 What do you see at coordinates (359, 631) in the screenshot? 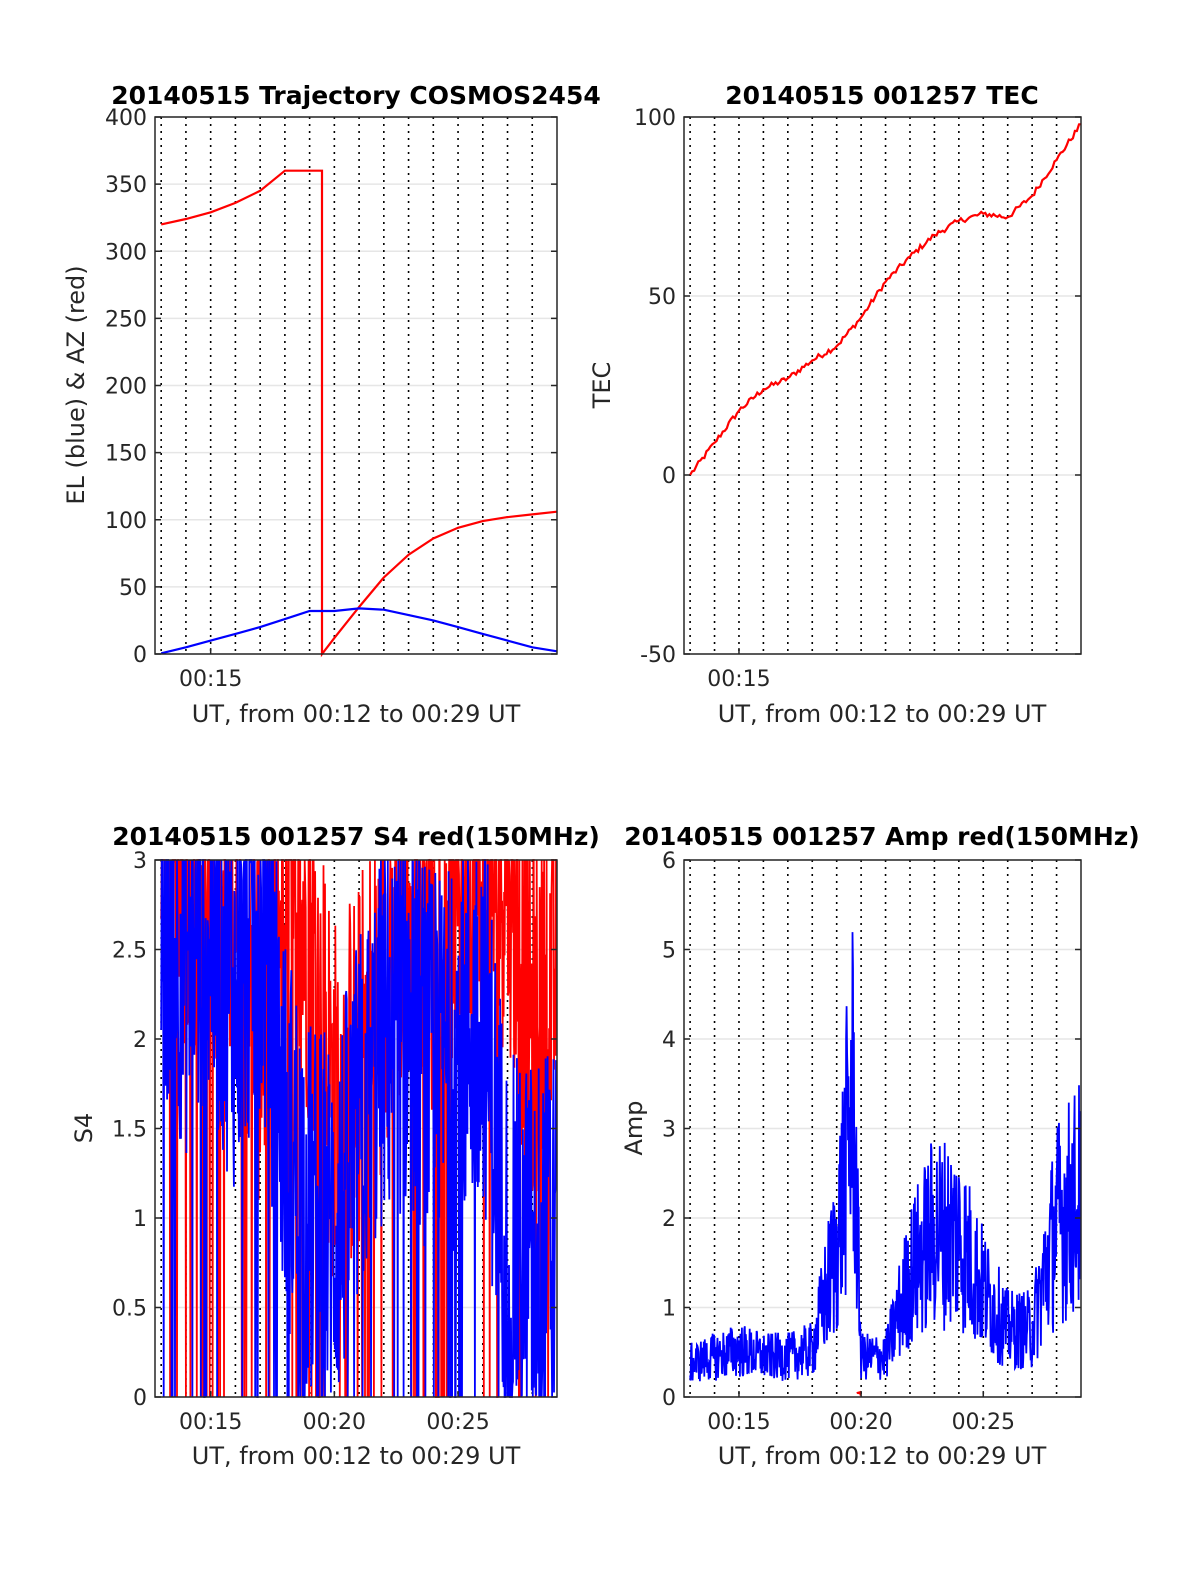
I see `series-line-el` at bounding box center [359, 631].